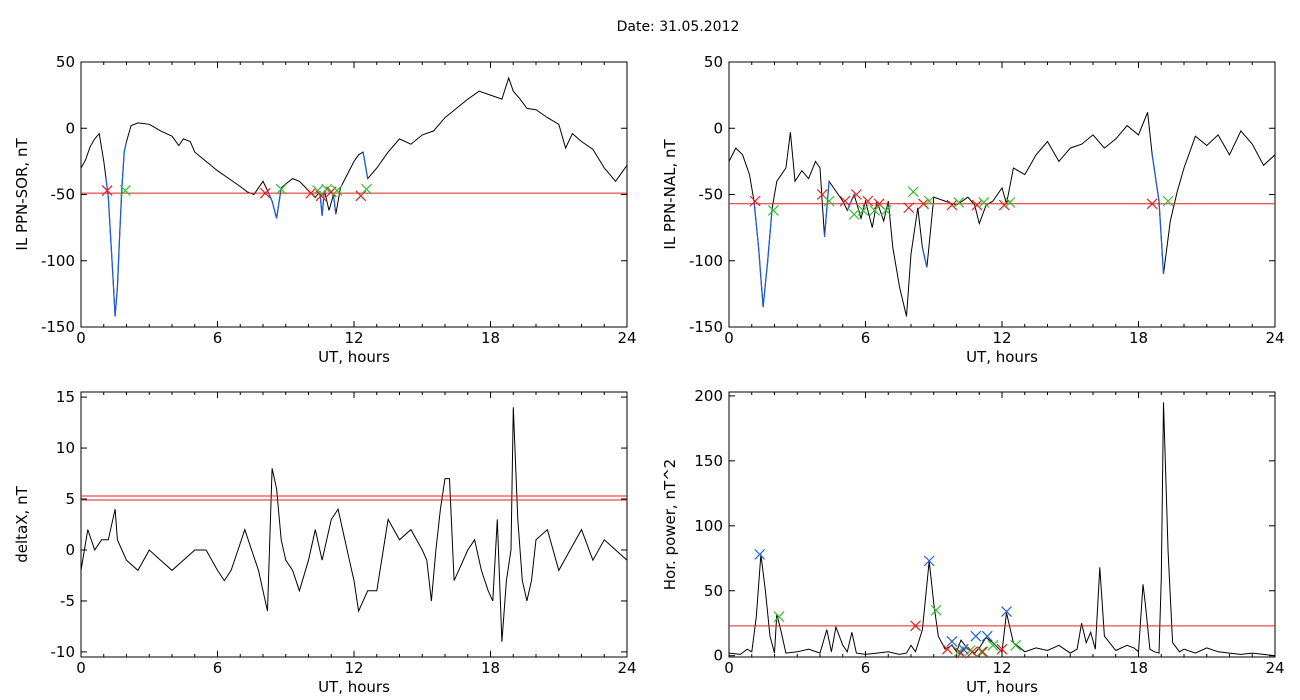  Describe the element at coordinates (708, 526) in the screenshot. I see `y-tick-label: 100` at that location.